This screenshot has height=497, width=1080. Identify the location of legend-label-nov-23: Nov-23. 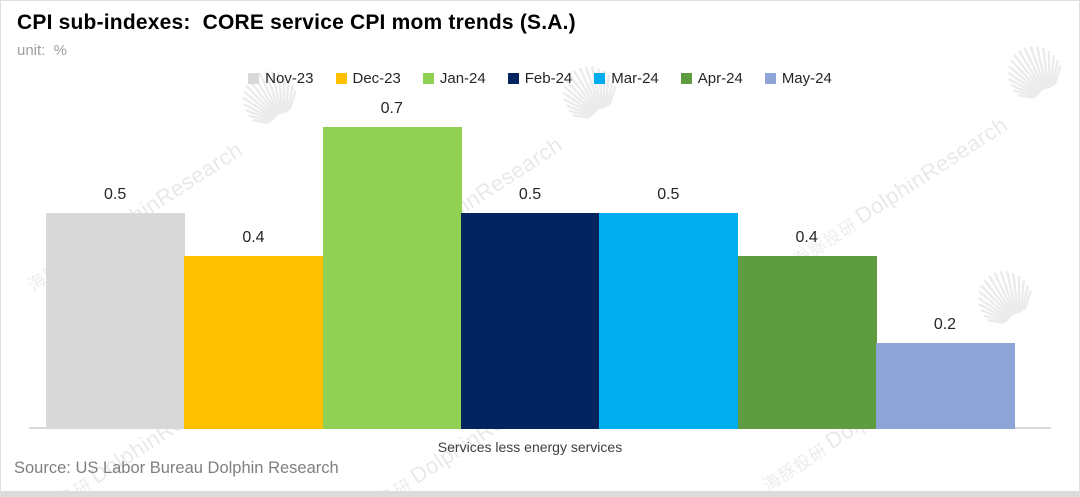
(289, 78).